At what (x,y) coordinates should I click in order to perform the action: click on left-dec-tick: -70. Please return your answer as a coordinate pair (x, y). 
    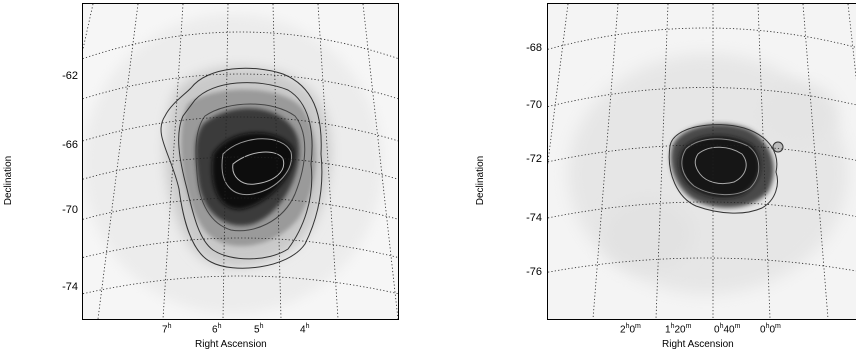
    Looking at the image, I should click on (70, 210).